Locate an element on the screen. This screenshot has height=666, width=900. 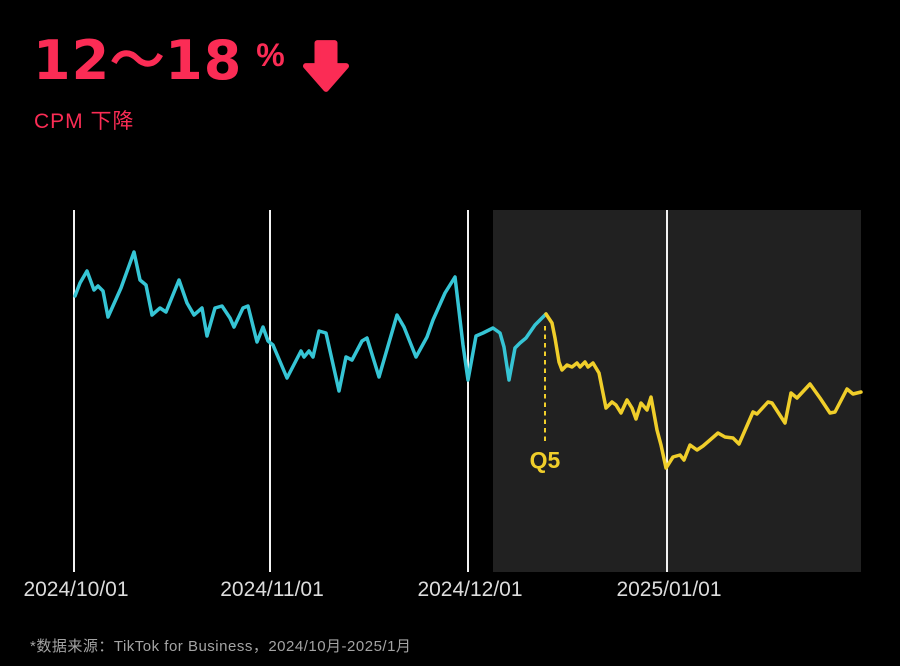
headline-value: 12～18 is located at coordinates (138, 60).